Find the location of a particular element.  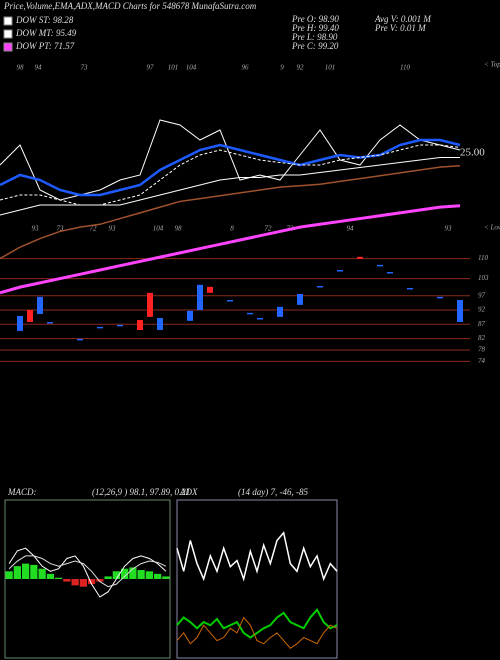

macd-panel is located at coordinates (87, 579).